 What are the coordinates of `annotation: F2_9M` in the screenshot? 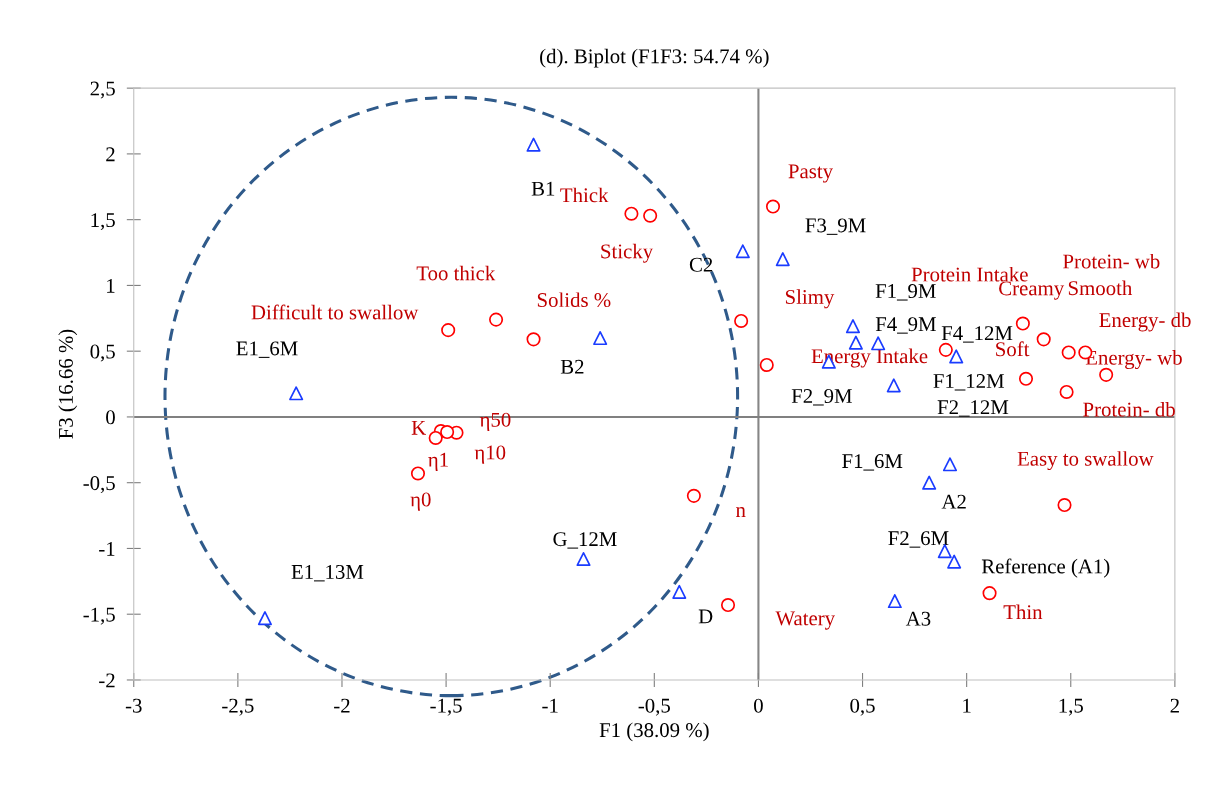 It's located at (821, 397).